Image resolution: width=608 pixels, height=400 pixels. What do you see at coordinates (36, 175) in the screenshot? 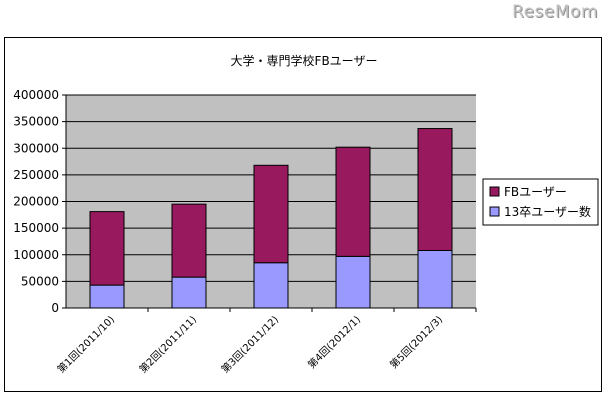
I see `y-tick-label: 250000` at bounding box center [36, 175].